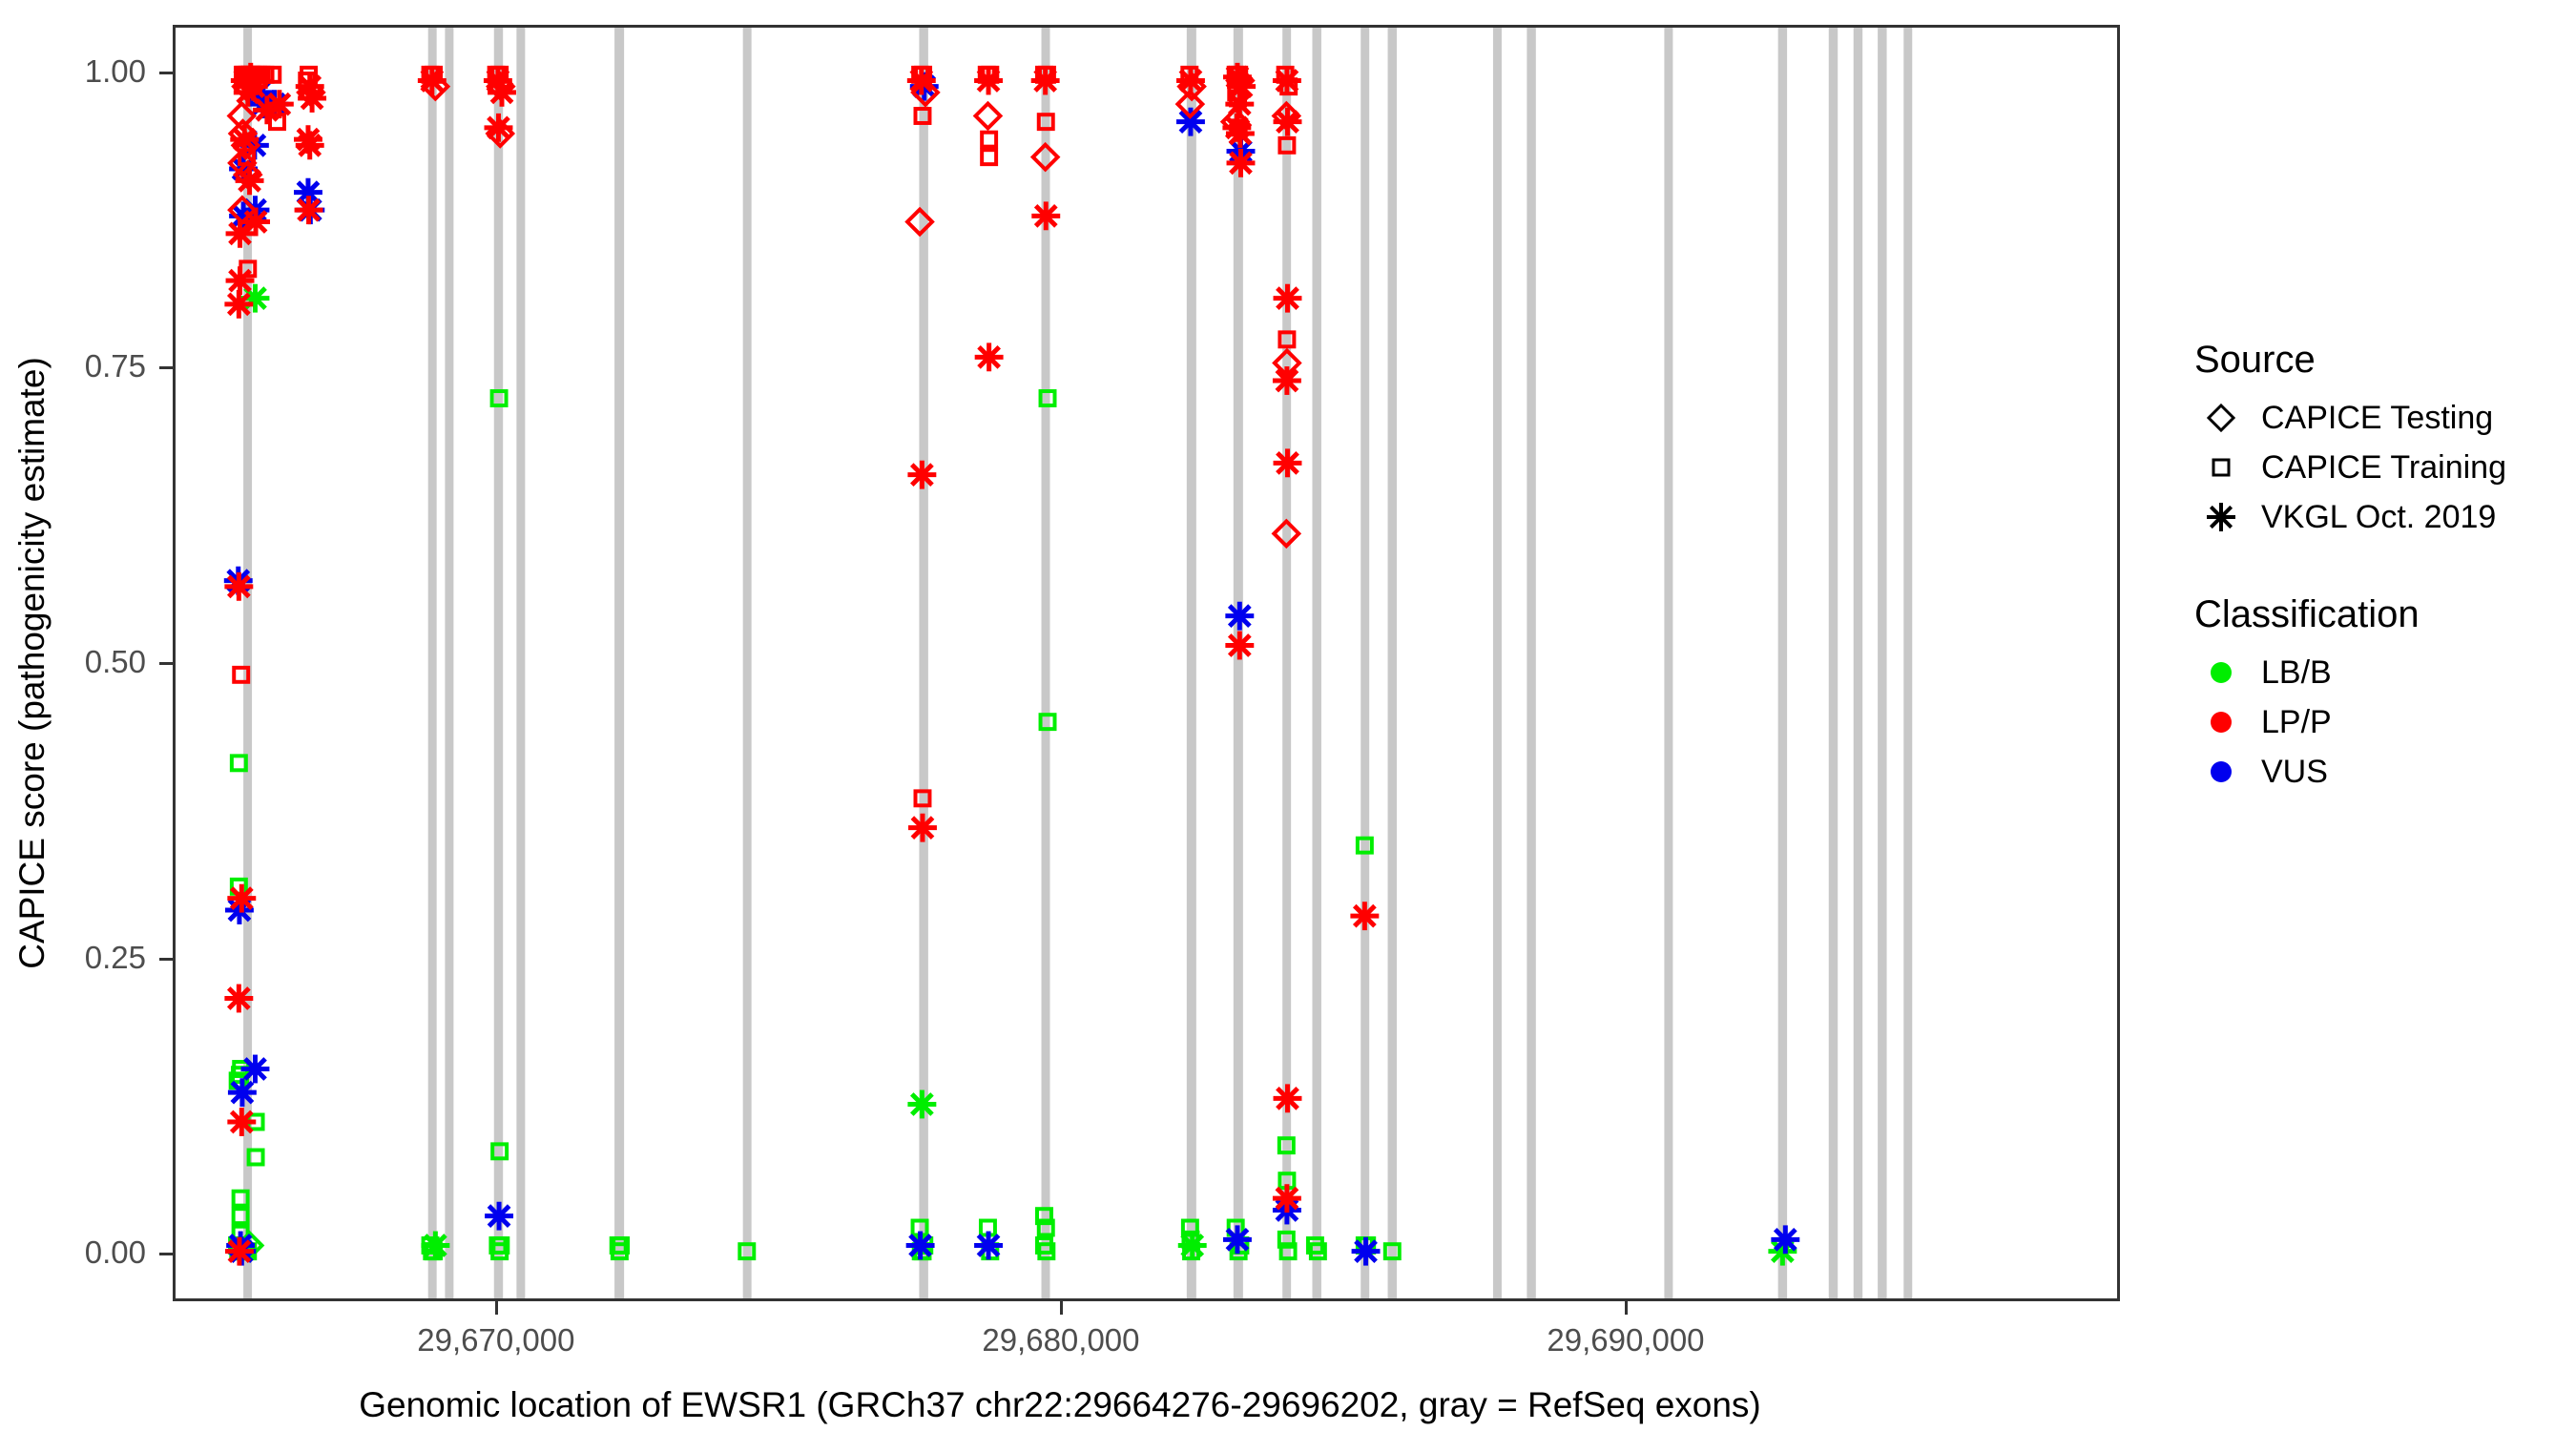 The height and width of the screenshot is (1431, 2576). I want to click on dot-icon, so click(2221, 672).